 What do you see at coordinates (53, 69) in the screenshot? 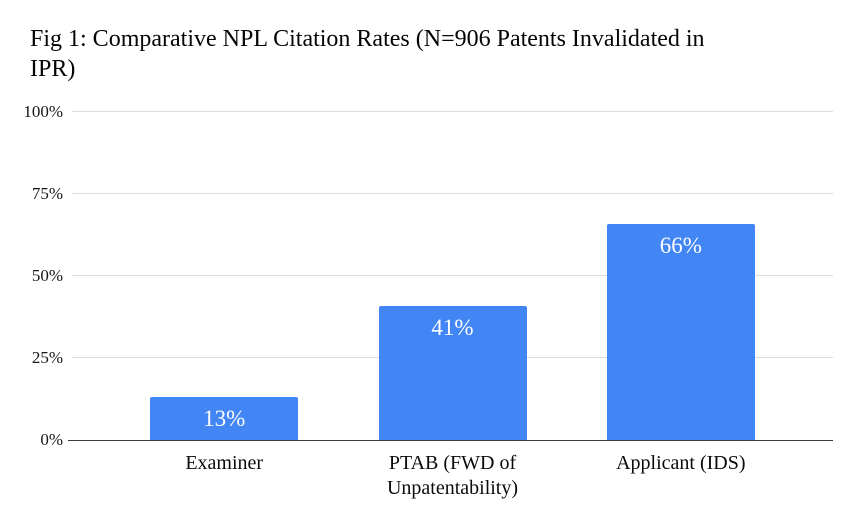
I see `chart-title-line-2: IPR)` at bounding box center [53, 69].